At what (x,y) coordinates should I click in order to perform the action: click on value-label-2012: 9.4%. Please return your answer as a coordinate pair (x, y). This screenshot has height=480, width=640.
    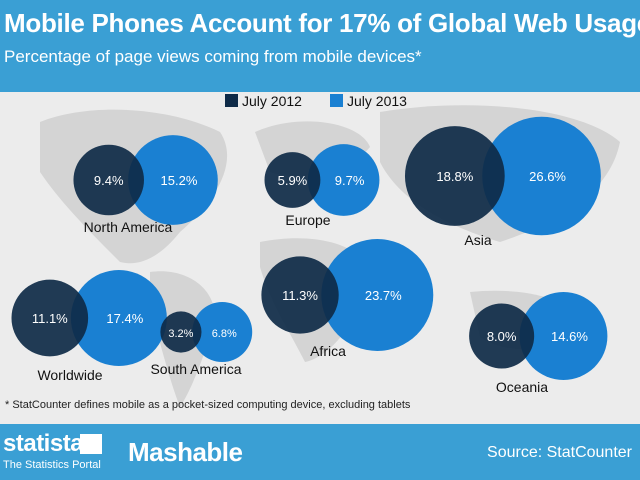
    Looking at the image, I should click on (109, 180).